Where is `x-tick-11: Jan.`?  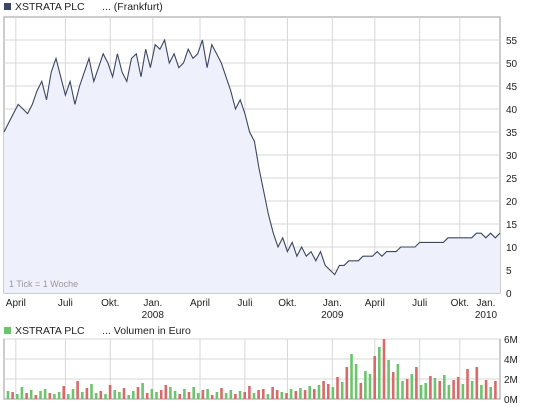
x-tick-11: Jan. is located at coordinates (486, 303).